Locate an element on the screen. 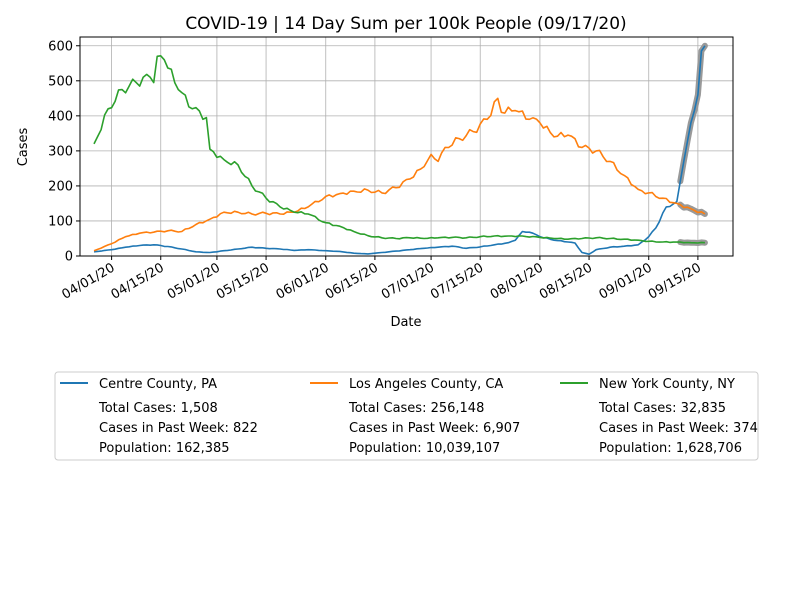 Image resolution: width=800 pixels, height=600 pixels. legend-detail-1: Total Cases: 256,148 is located at coordinates (416, 408).